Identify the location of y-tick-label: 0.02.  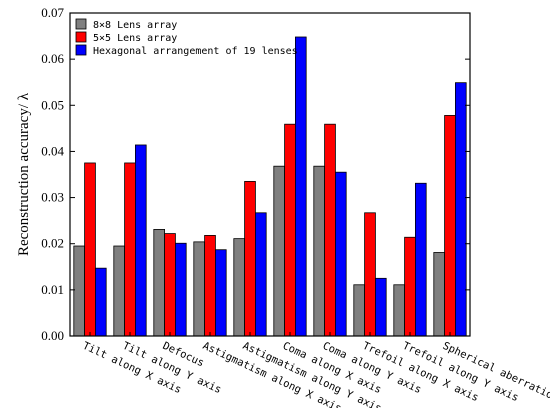
(52, 243).